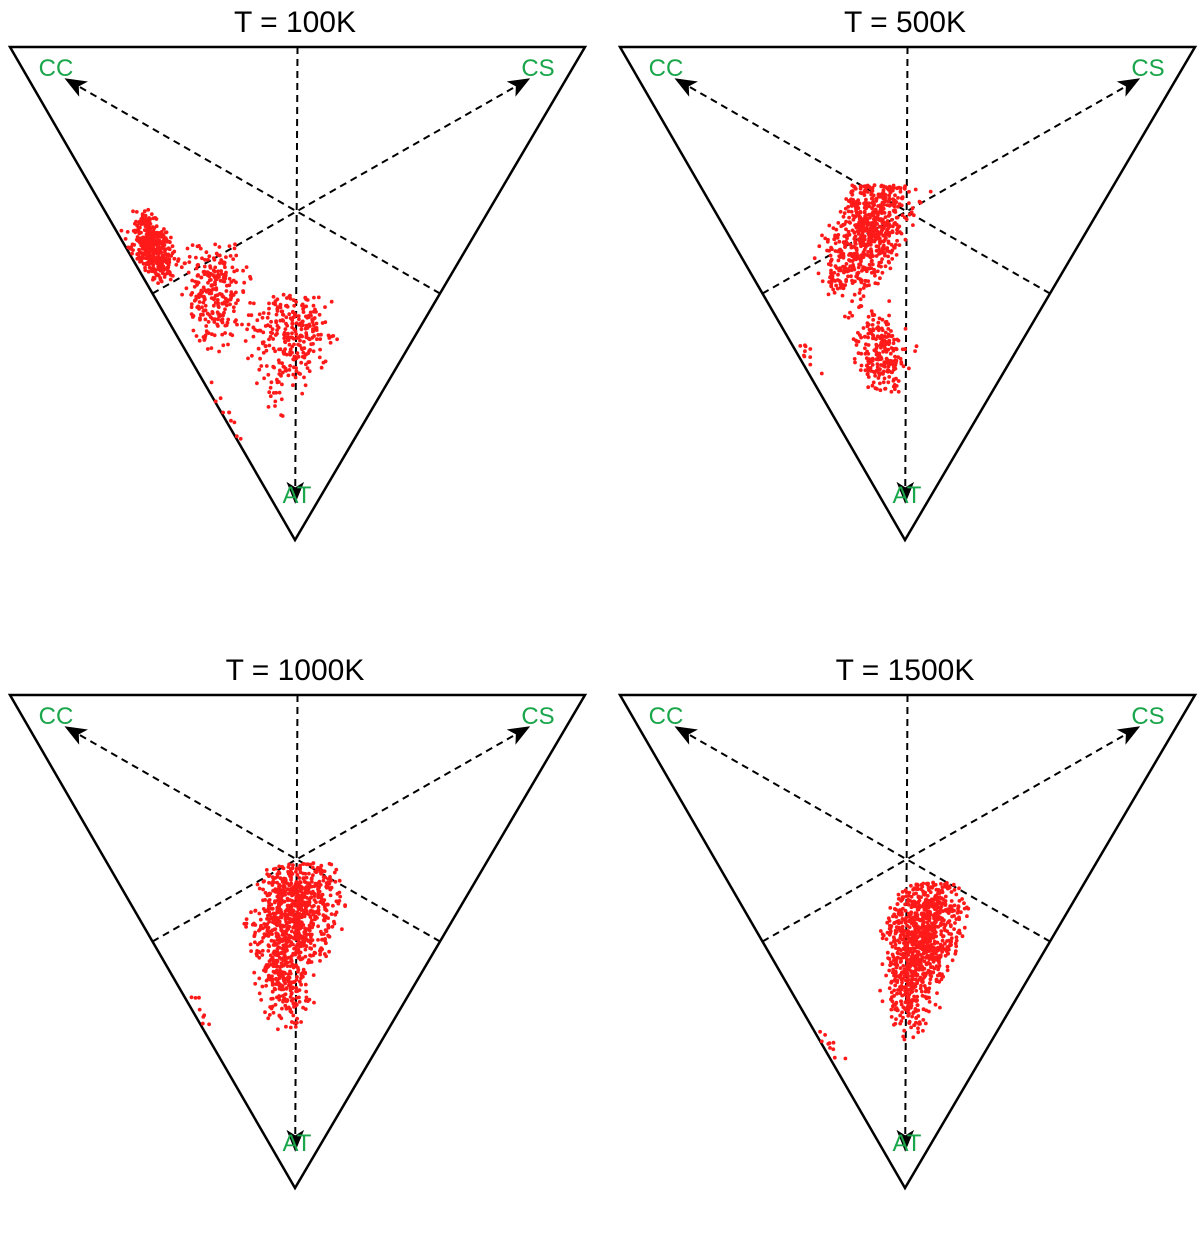 This screenshot has width=1200, height=1245. Describe the element at coordinates (907, 1143) in the screenshot. I see `vertex-label-at: AT` at that location.